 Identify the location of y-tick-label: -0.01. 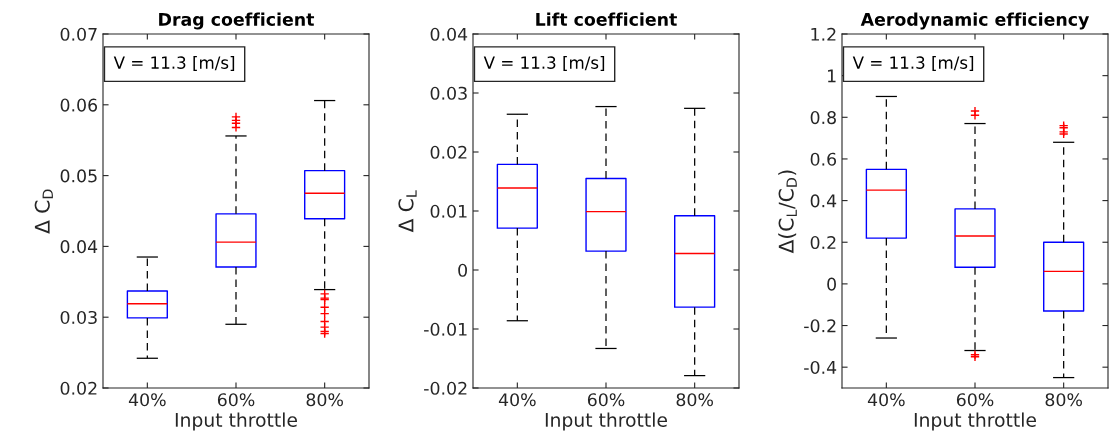
(445, 329).